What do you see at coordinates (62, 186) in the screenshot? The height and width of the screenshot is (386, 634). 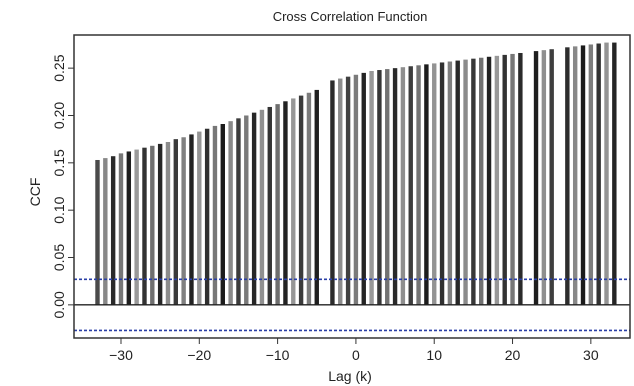 I see `y-axis: 0.00 0.05 0.10 0.15 0.20 0.25` at bounding box center [62, 186].